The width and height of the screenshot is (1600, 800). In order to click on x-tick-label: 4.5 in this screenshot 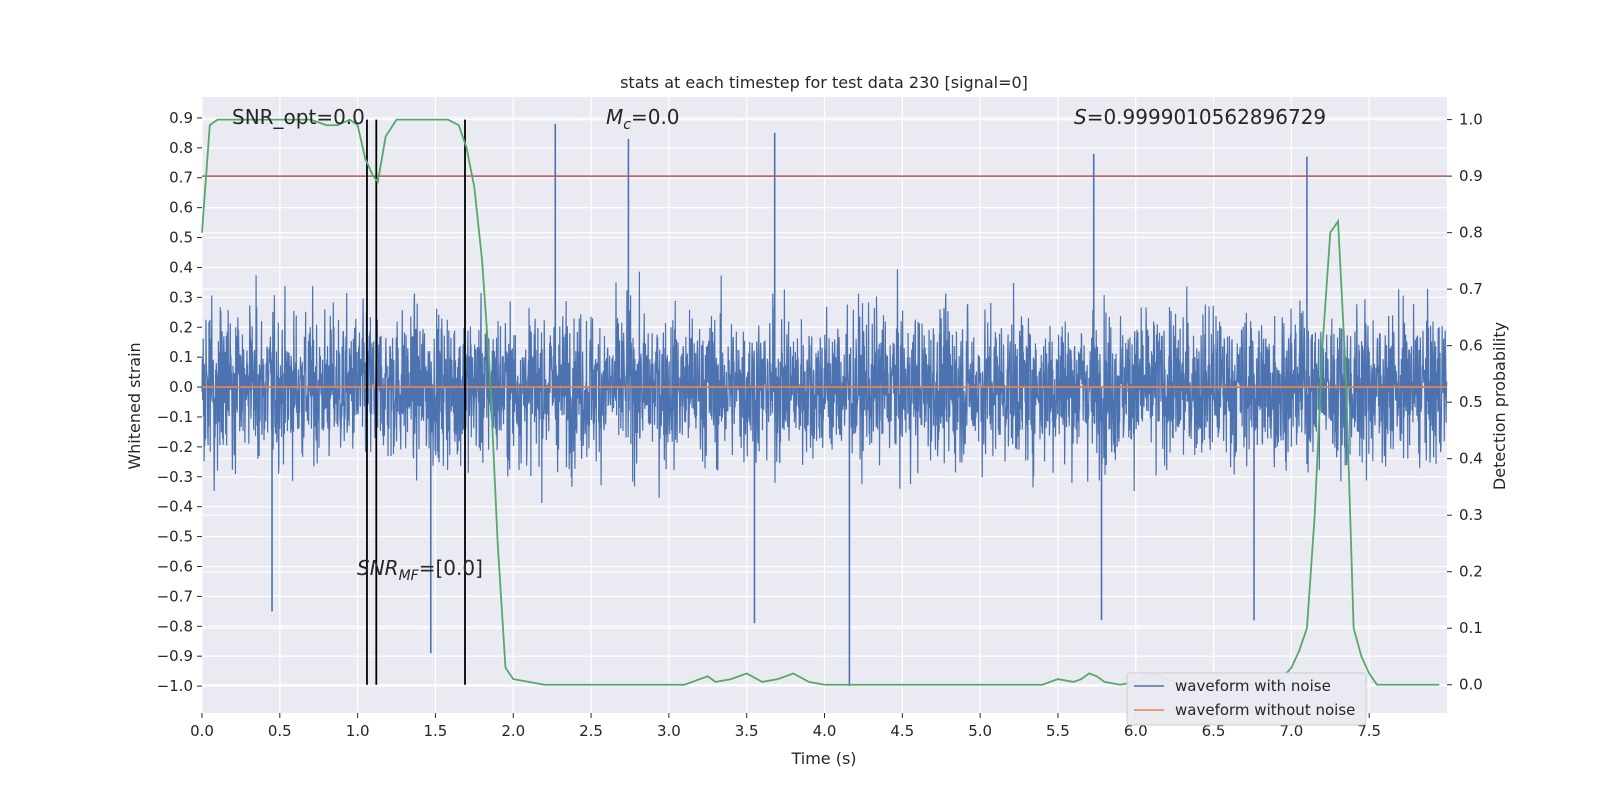, I will do `click(902, 731)`.